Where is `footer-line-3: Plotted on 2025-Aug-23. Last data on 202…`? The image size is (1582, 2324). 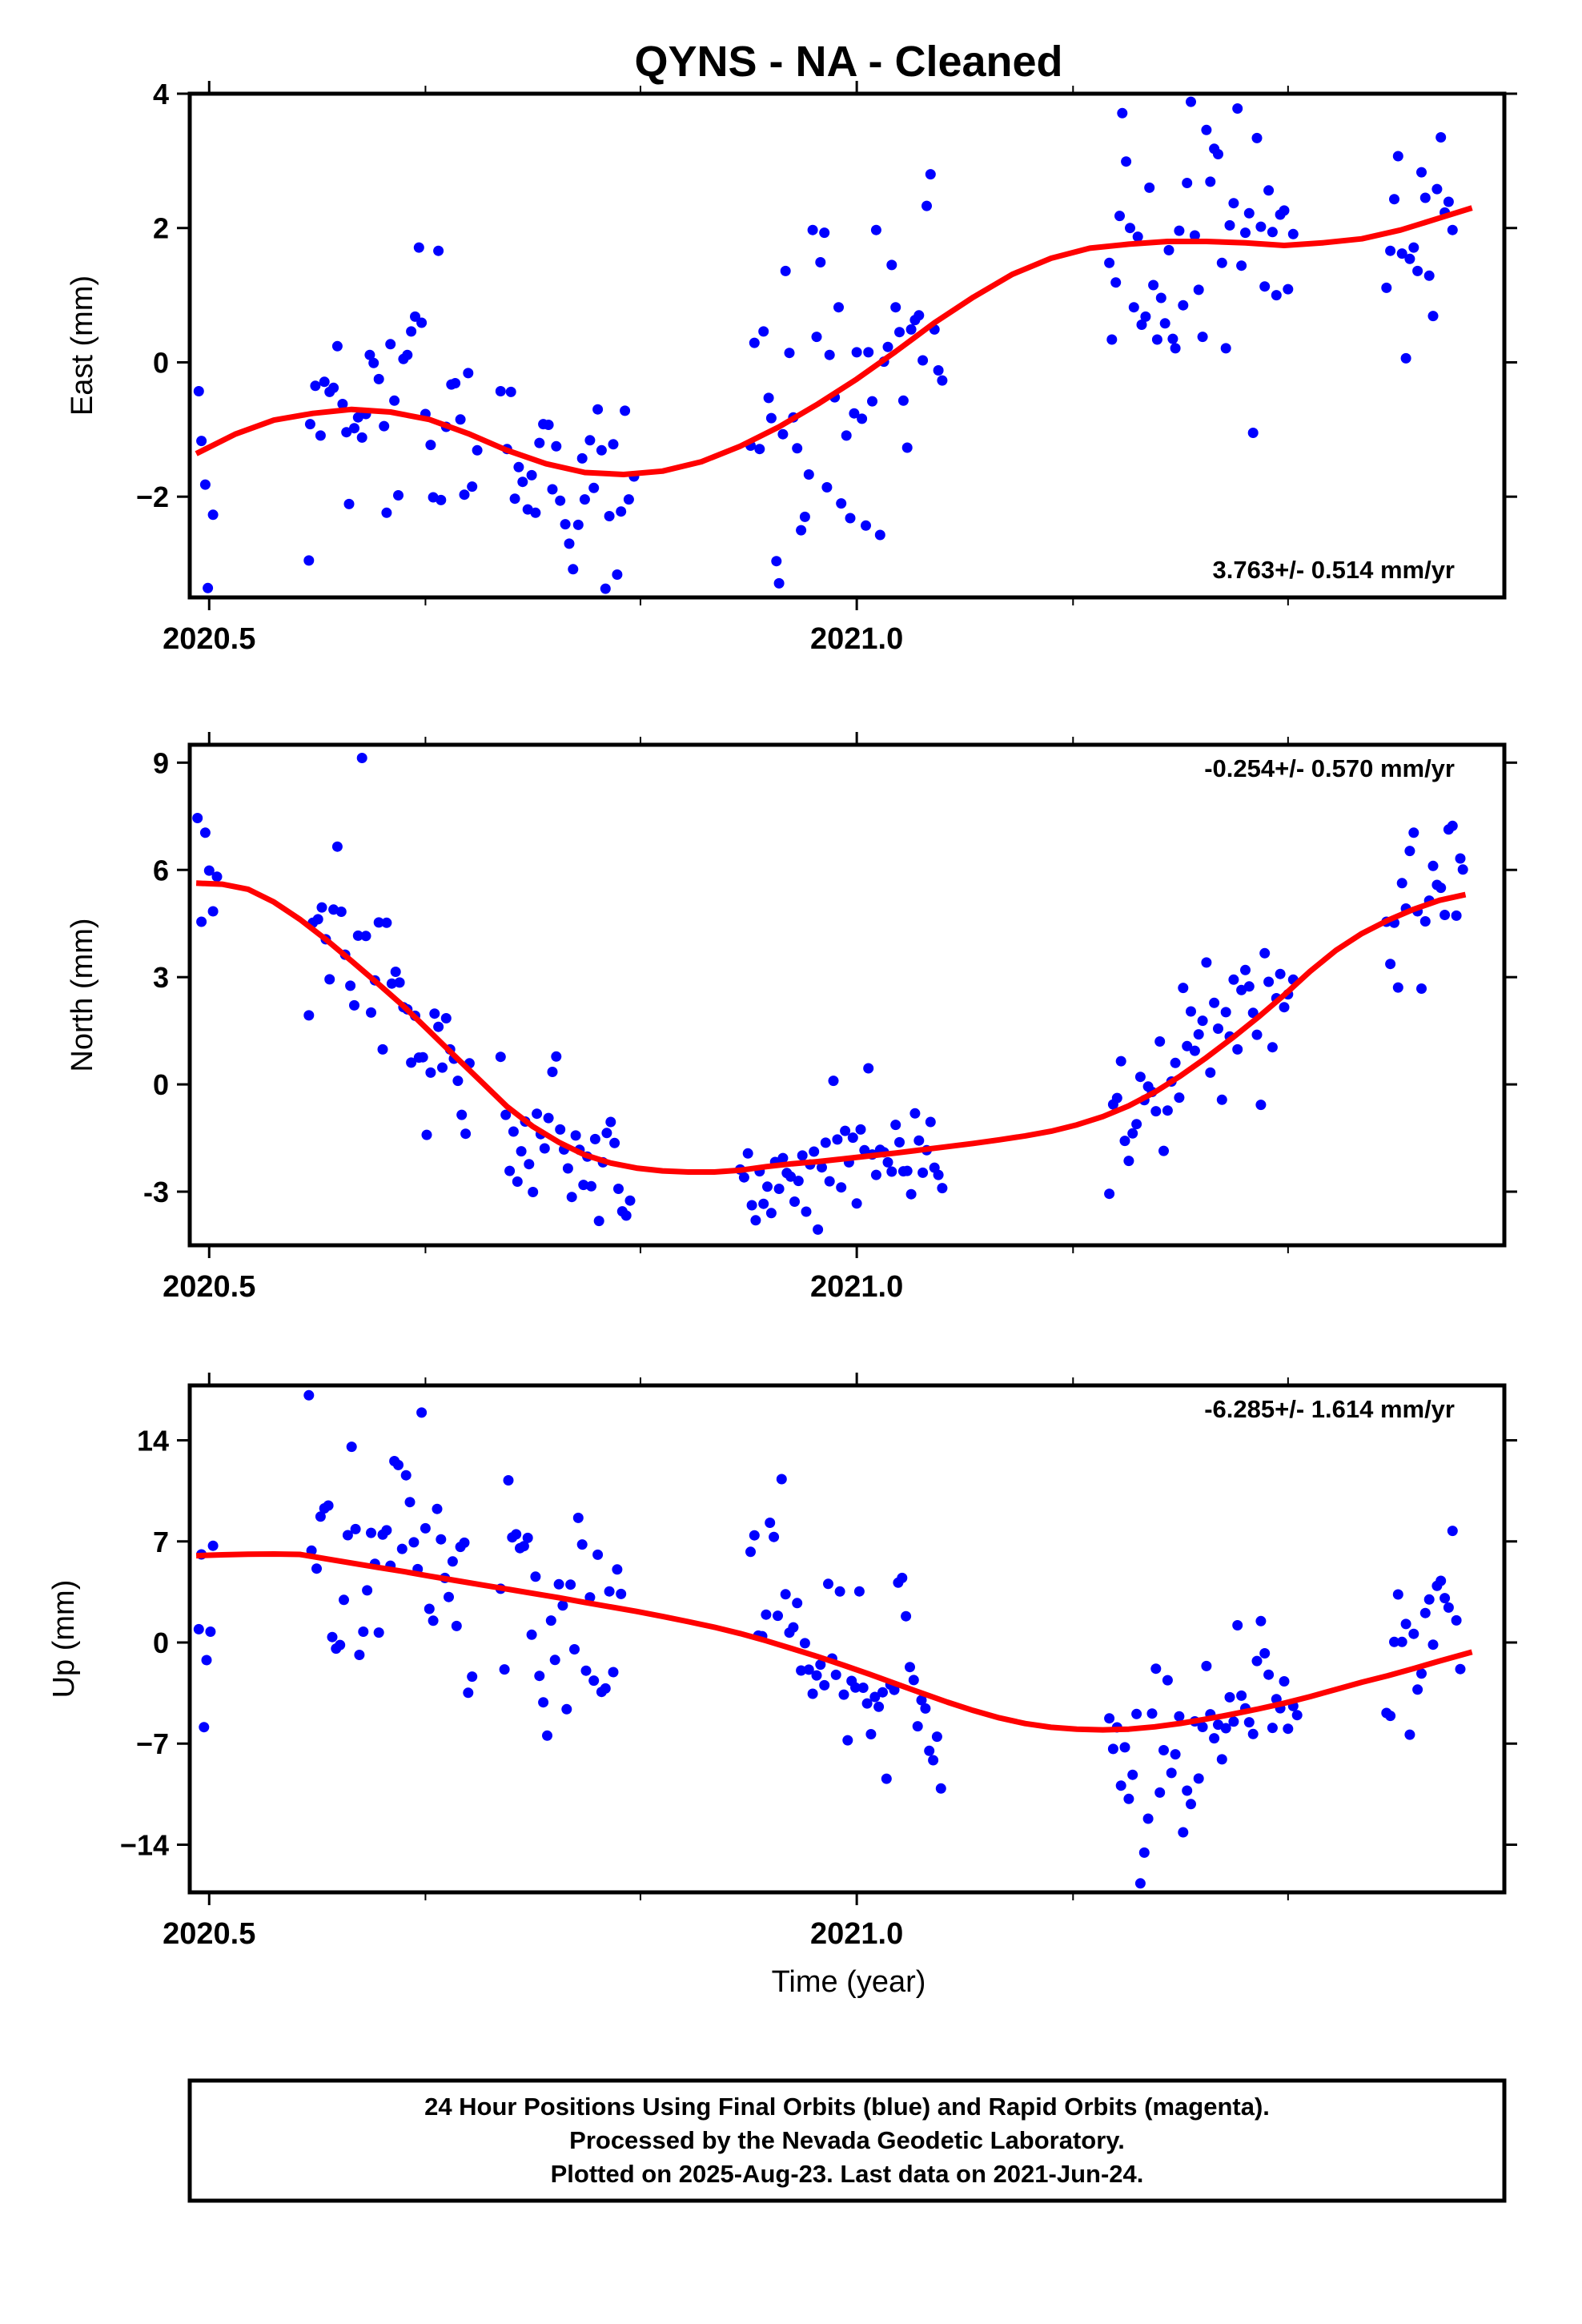 footer-line-3: Plotted on 2025-Aug-23. Last data on 202… is located at coordinates (847, 2174).